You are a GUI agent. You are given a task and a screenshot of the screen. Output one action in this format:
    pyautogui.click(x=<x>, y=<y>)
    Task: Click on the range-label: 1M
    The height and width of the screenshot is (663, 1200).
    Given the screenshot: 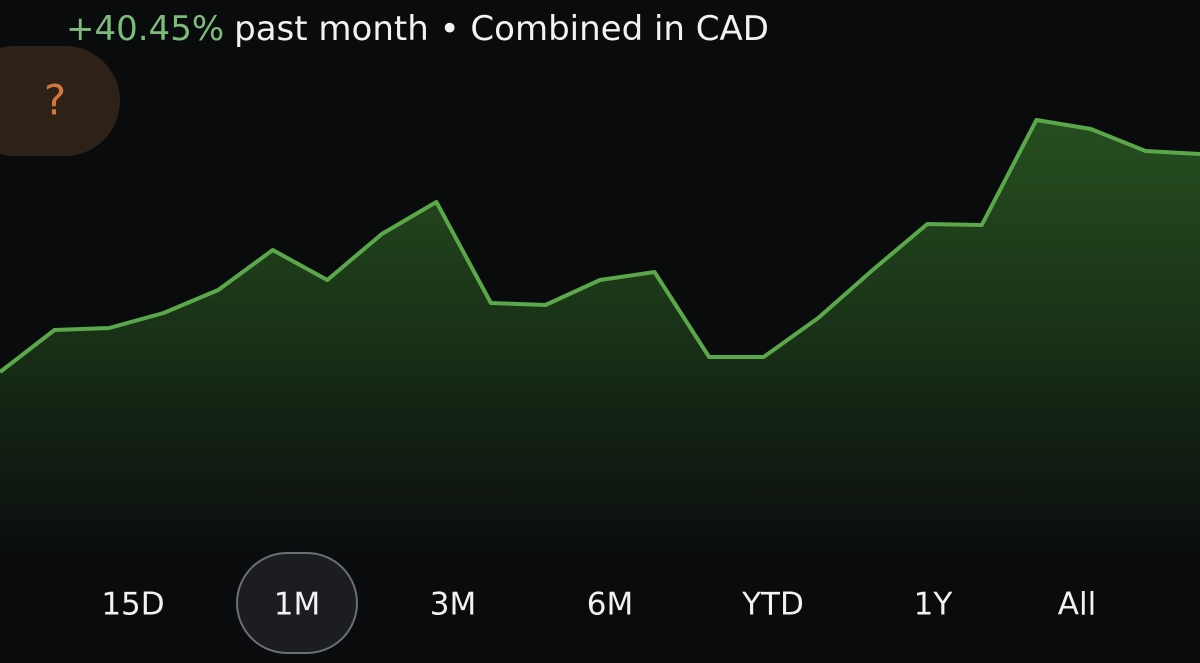 What is the action you would take?
    pyautogui.click(x=297, y=605)
    